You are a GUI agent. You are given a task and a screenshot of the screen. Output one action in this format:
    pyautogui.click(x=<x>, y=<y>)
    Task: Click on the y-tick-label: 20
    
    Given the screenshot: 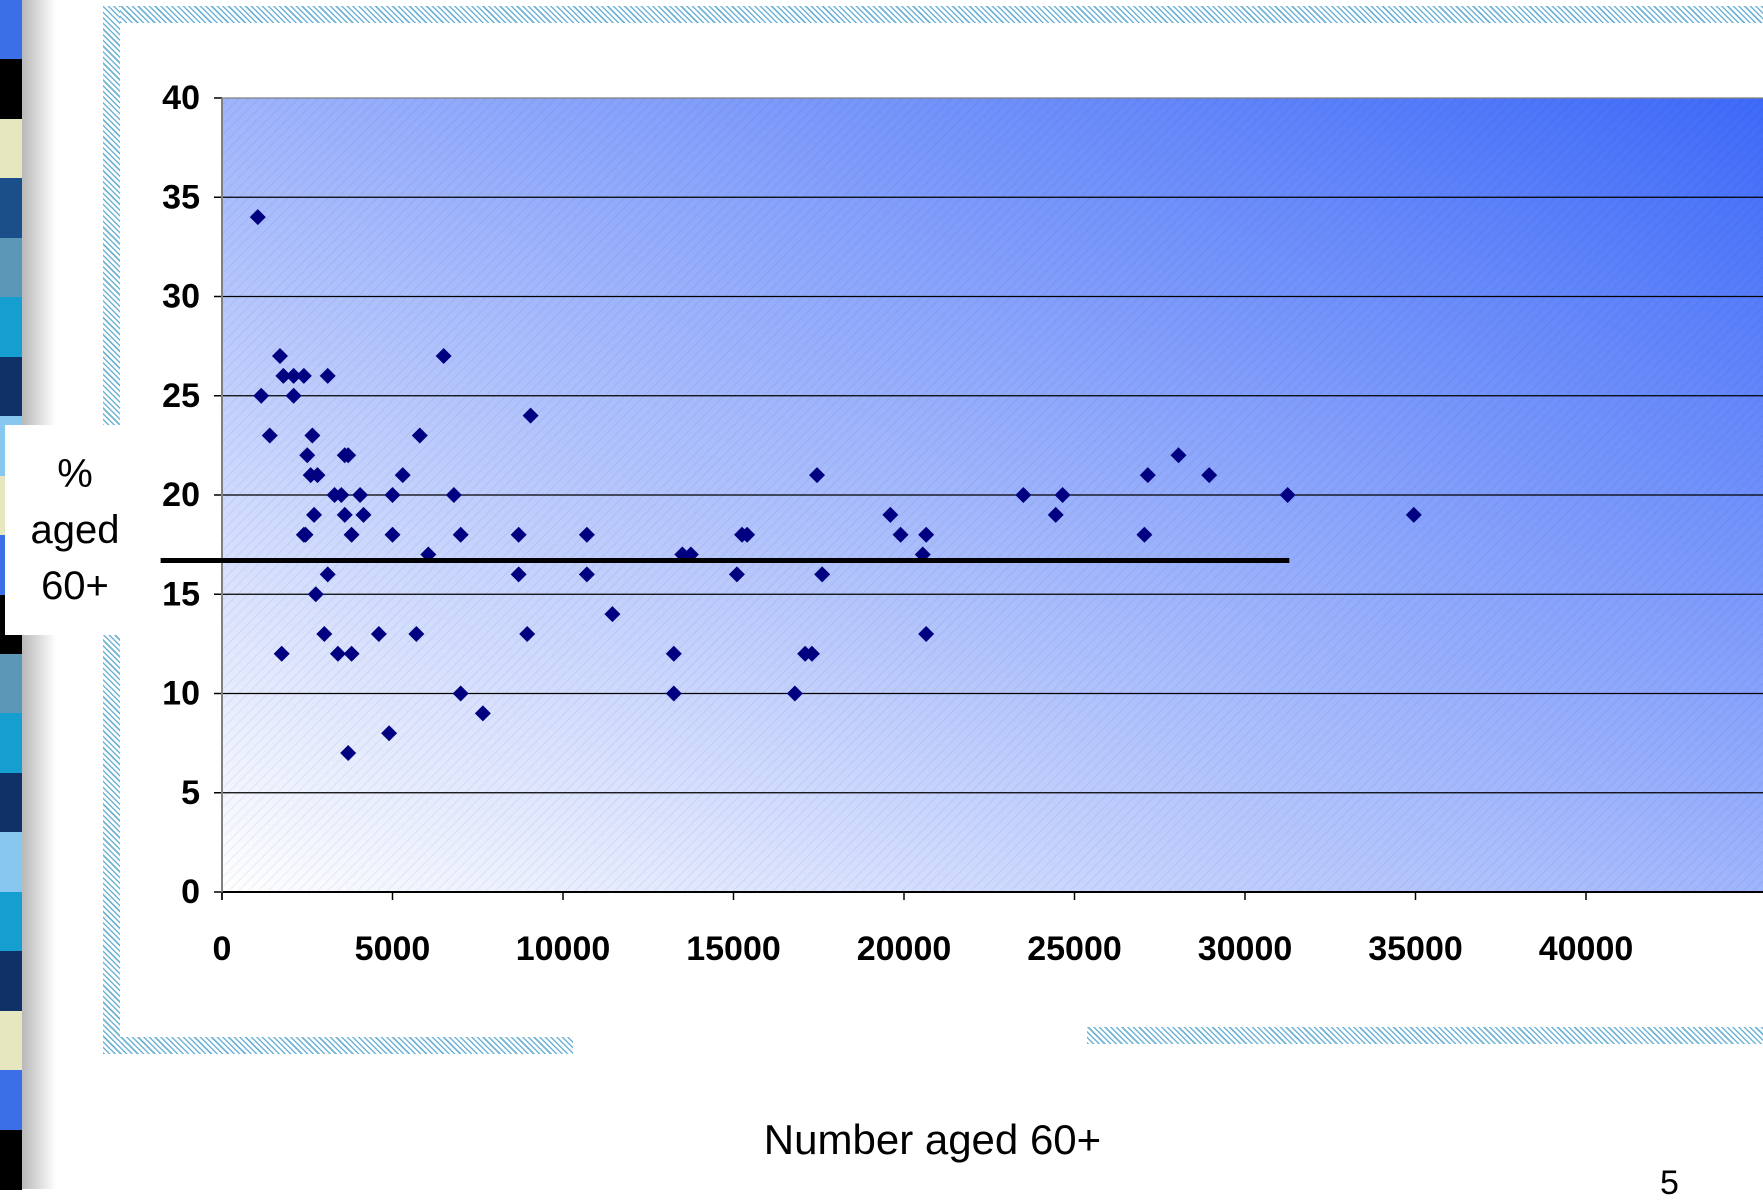 What is the action you would take?
    pyautogui.click(x=181, y=495)
    